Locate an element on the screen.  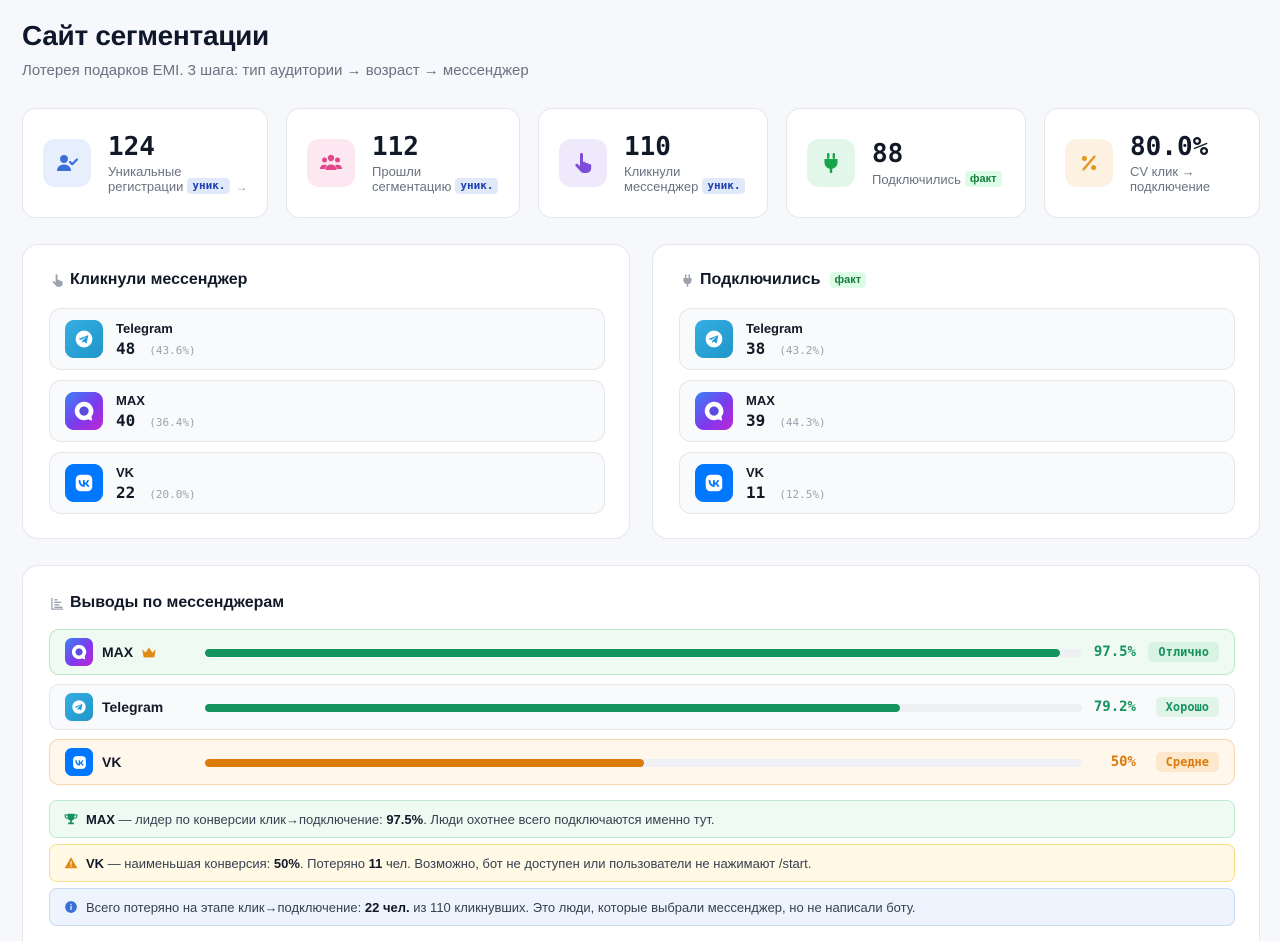
trophy-icon is located at coordinates (71, 819).